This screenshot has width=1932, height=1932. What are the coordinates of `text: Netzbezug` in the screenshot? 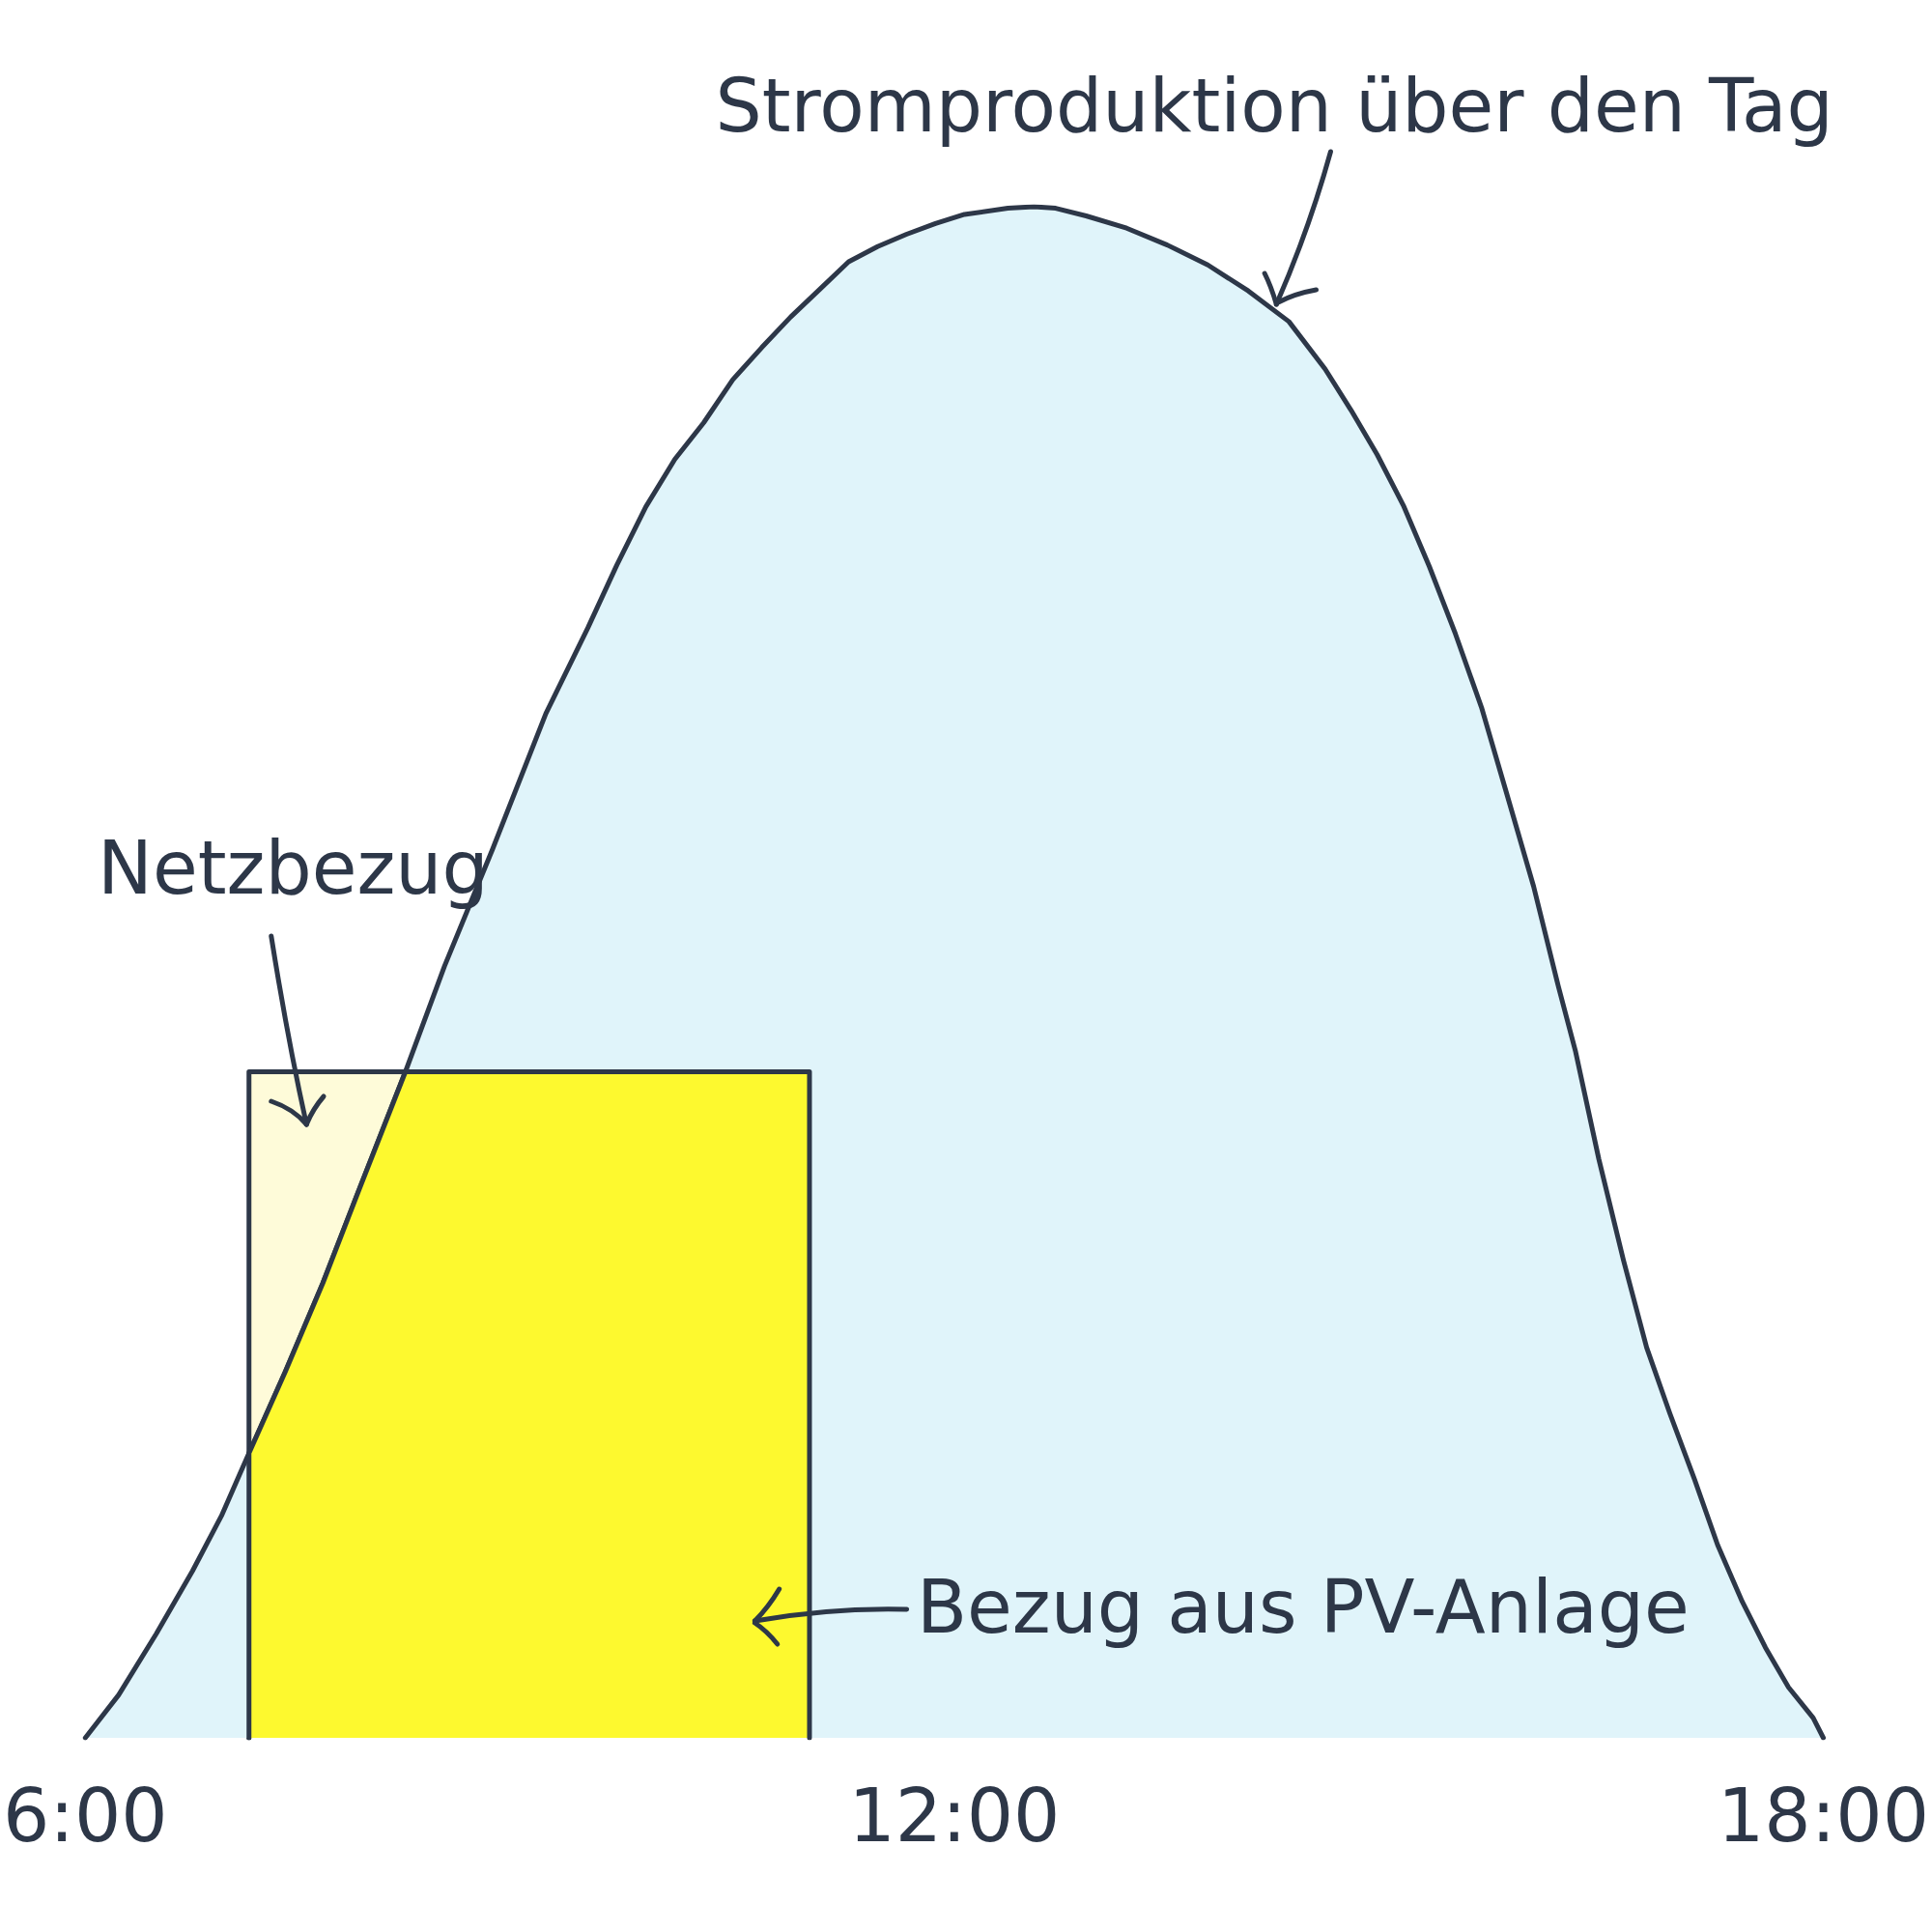 It's located at (293, 868).